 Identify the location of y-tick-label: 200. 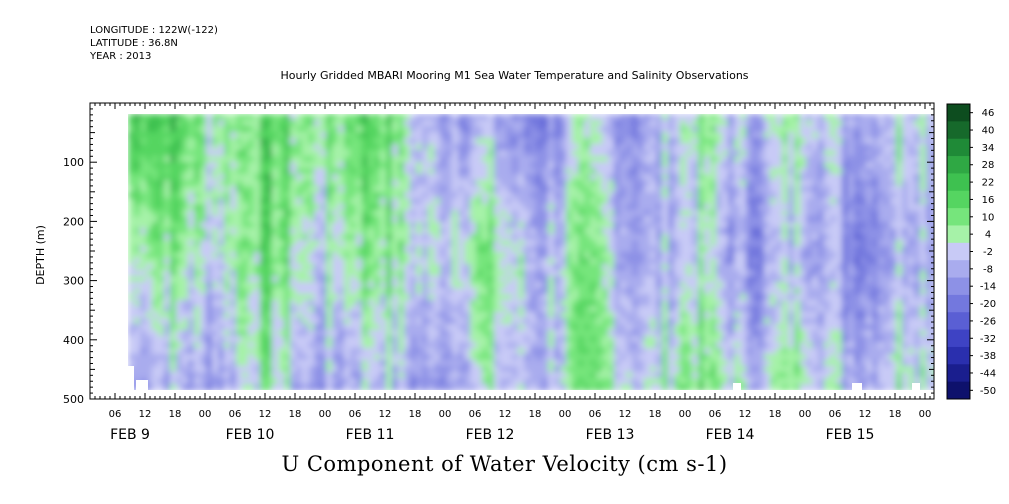
(73, 221).